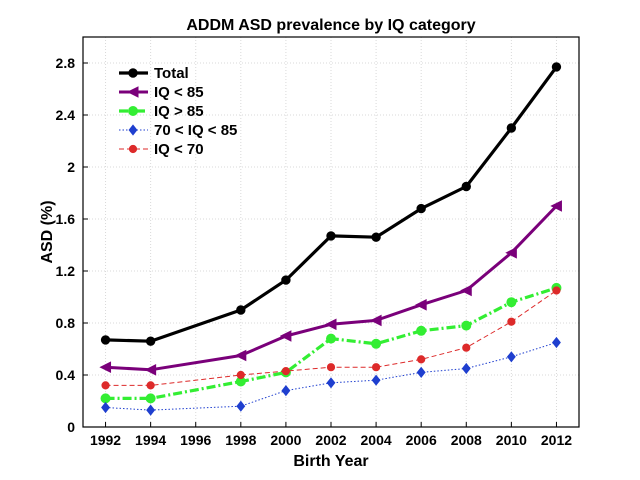 The height and width of the screenshot is (480, 640). Describe the element at coordinates (376, 440) in the screenshot. I see `x-tick-label: 2004` at that location.